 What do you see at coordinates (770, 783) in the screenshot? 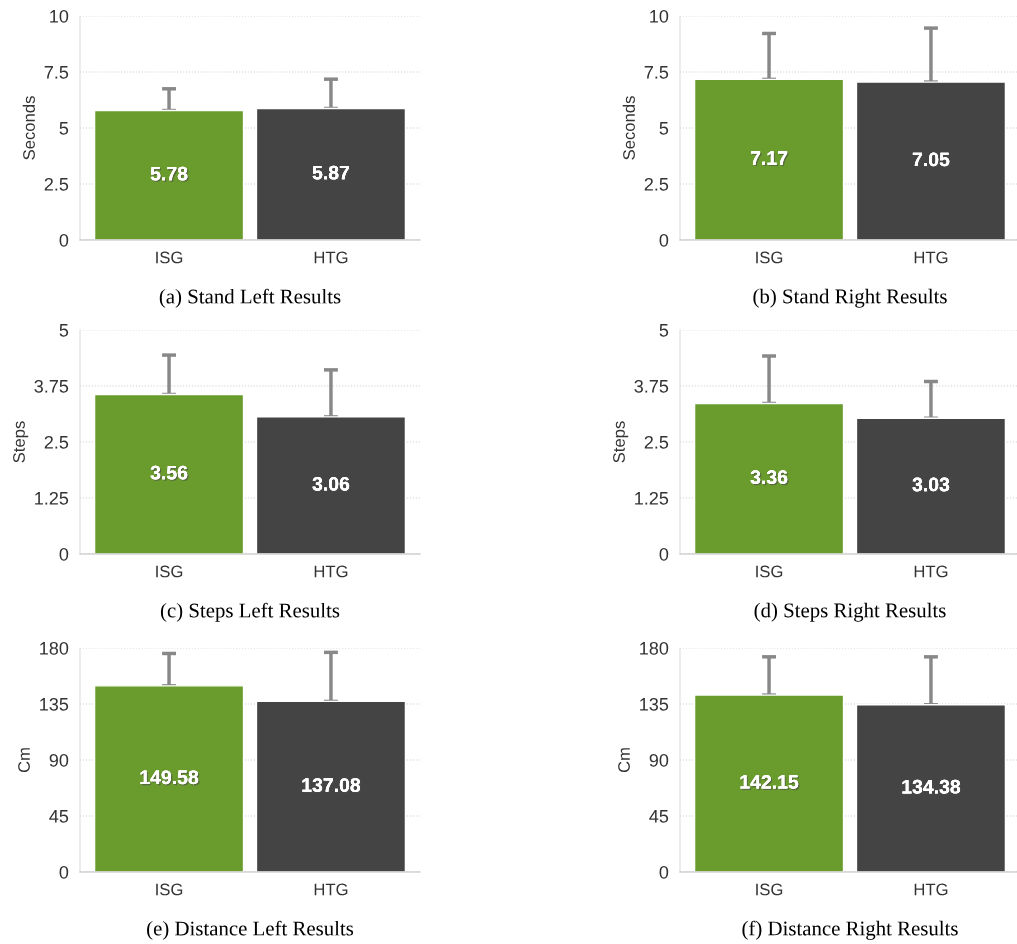
I see `data-label: 142.15` at bounding box center [770, 783].